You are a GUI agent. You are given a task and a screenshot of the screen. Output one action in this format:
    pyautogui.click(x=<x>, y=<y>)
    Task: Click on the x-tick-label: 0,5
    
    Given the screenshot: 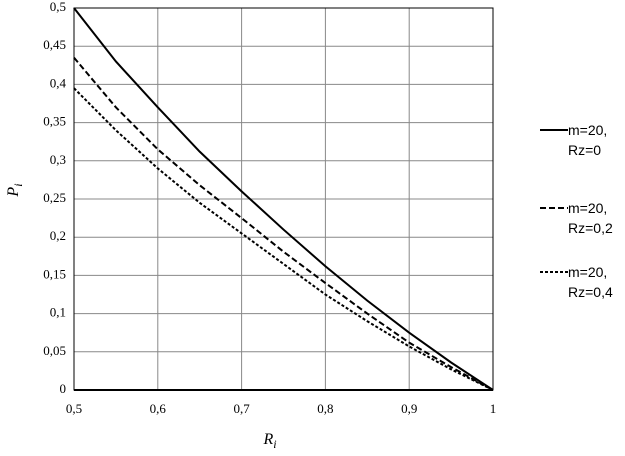 What is the action you would take?
    pyautogui.click(x=74, y=408)
    